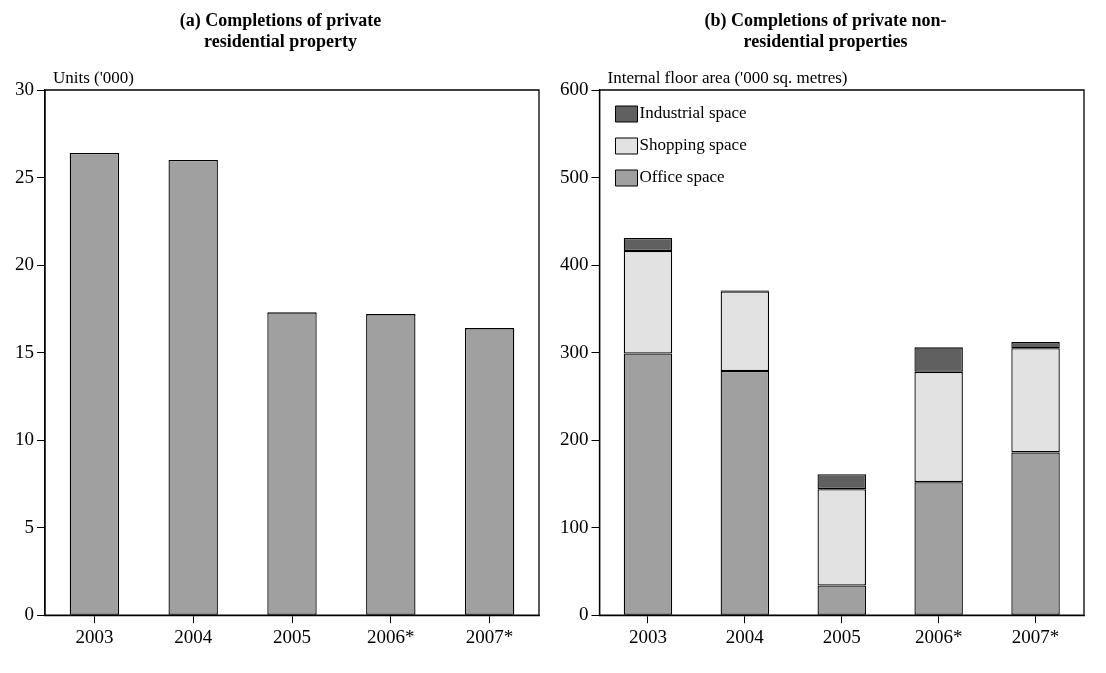  I want to click on y-axis-title: Internal floor area ('000 sq. metres), so click(727, 77).